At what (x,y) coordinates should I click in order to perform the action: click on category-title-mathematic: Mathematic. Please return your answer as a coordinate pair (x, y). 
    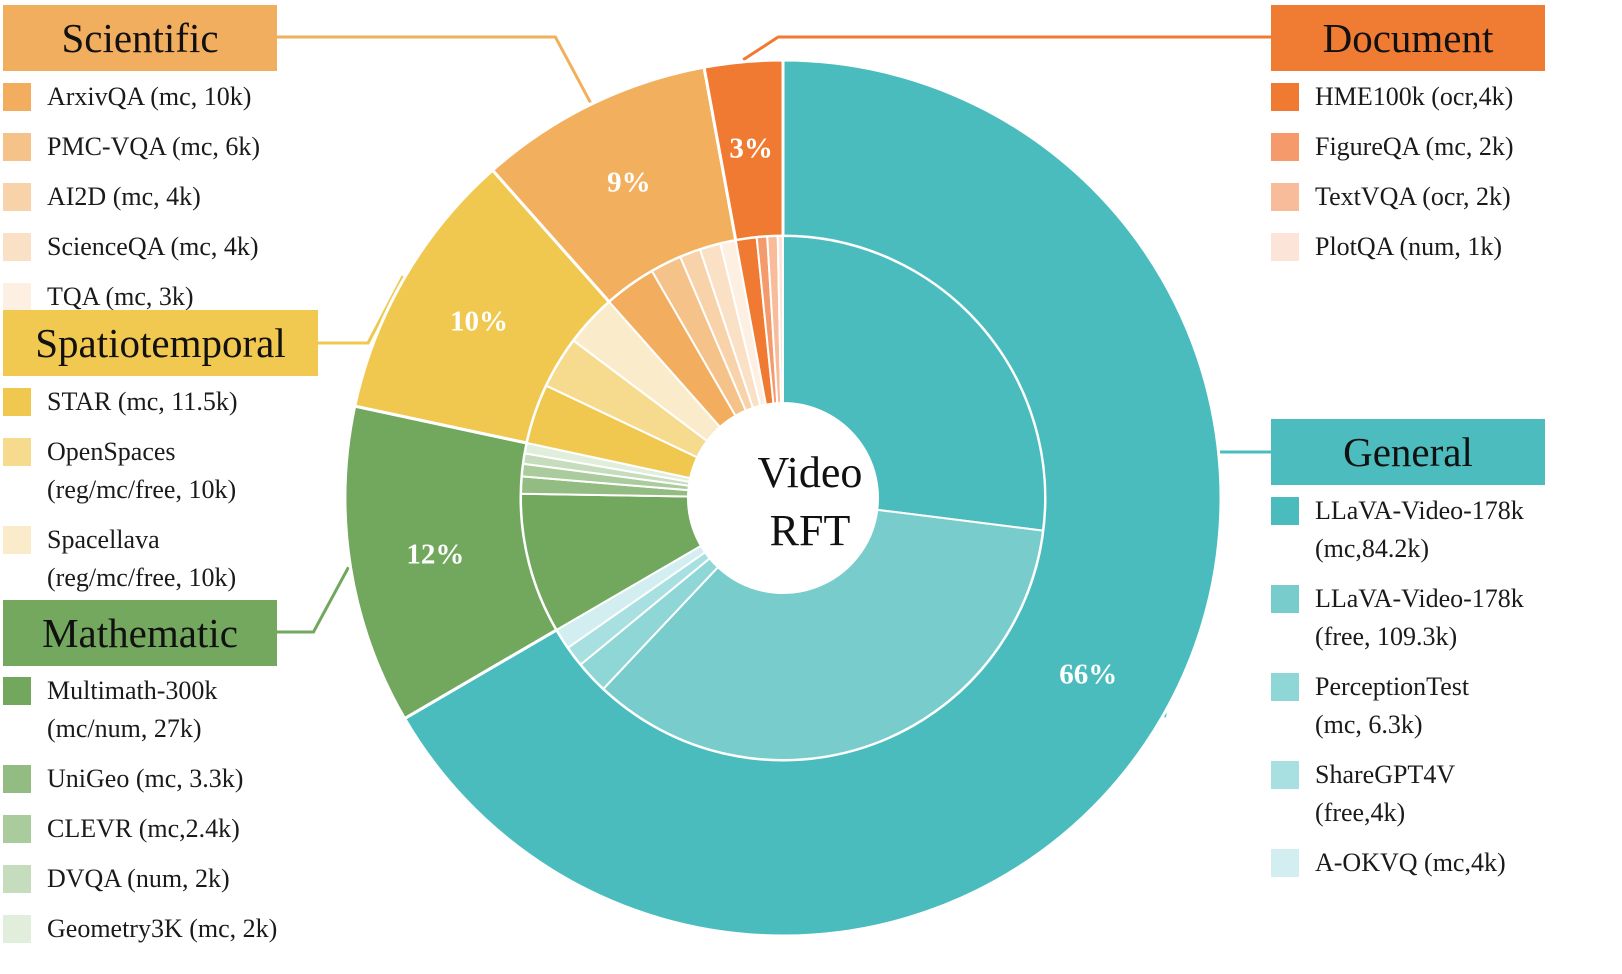
    Looking at the image, I should click on (140, 633).